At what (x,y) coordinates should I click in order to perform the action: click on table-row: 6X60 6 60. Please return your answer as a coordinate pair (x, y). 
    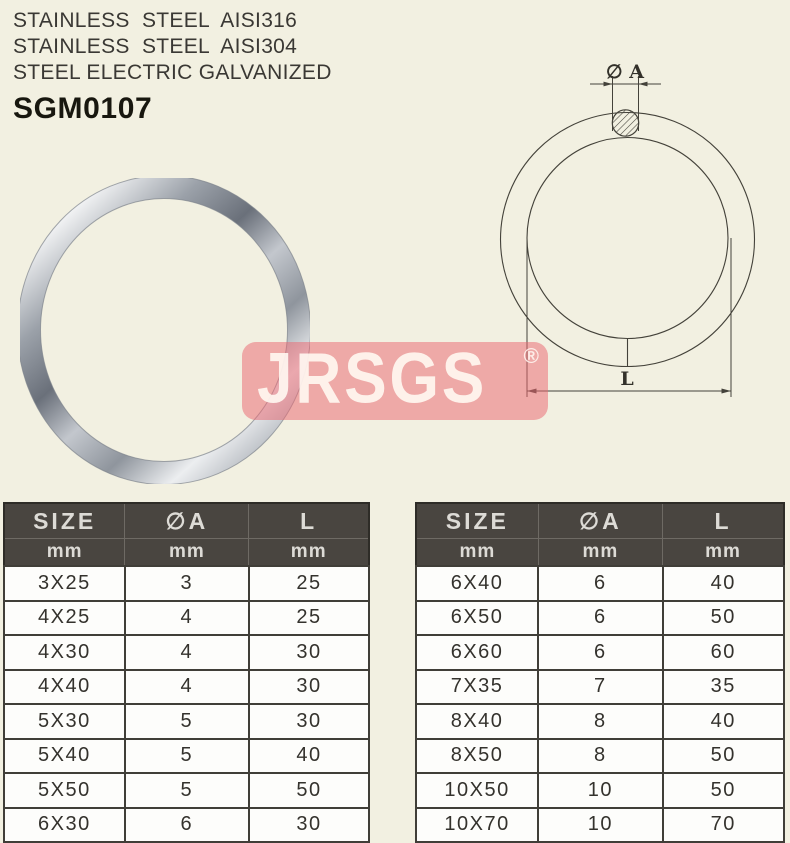
    Looking at the image, I should click on (600, 652).